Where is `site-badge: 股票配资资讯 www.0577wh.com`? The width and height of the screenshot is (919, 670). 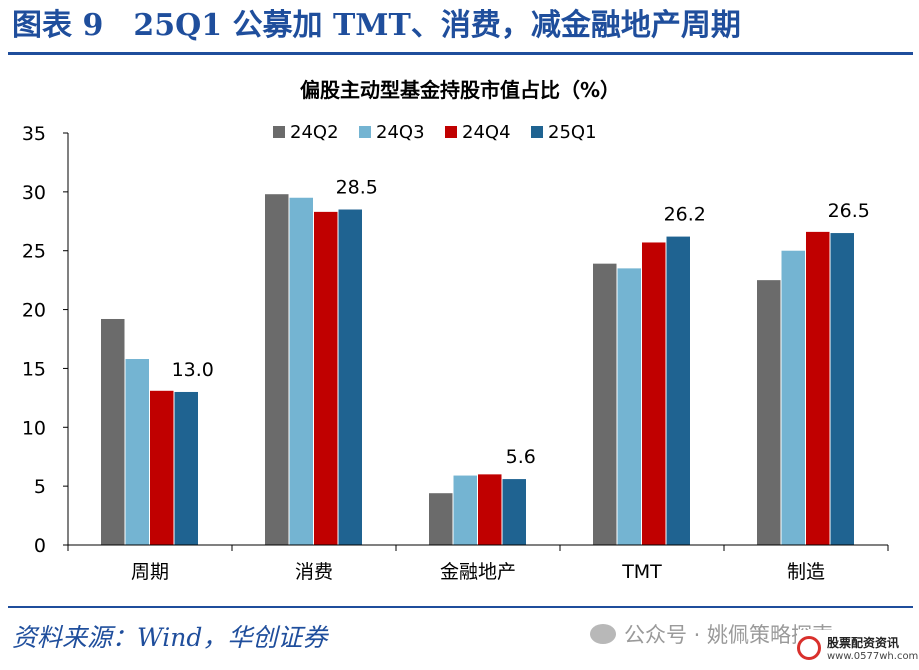
site-badge: 股票配资资讯 www.0577wh.com is located at coordinates (858, 649).